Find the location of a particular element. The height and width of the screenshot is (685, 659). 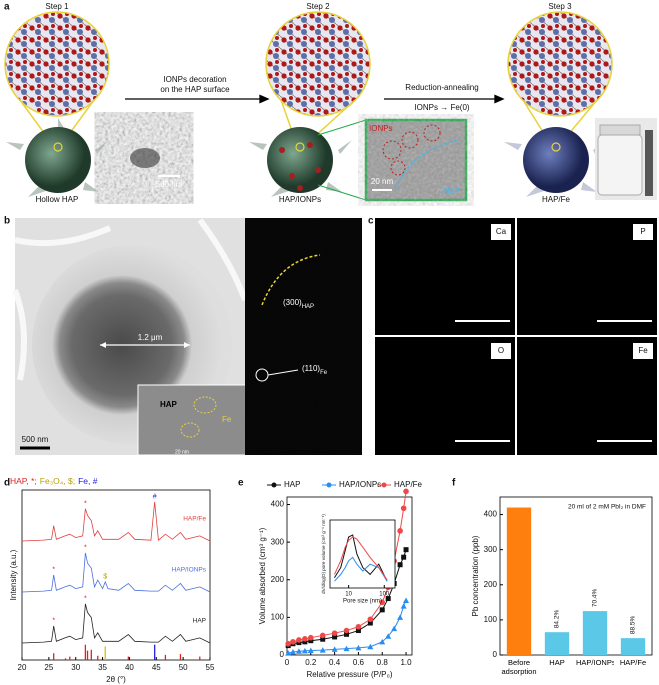

y-axis-label: dV/dlog(D) pore volume (cm³ g⁻¹ nm⁻¹) is located at coordinates (323, 554).